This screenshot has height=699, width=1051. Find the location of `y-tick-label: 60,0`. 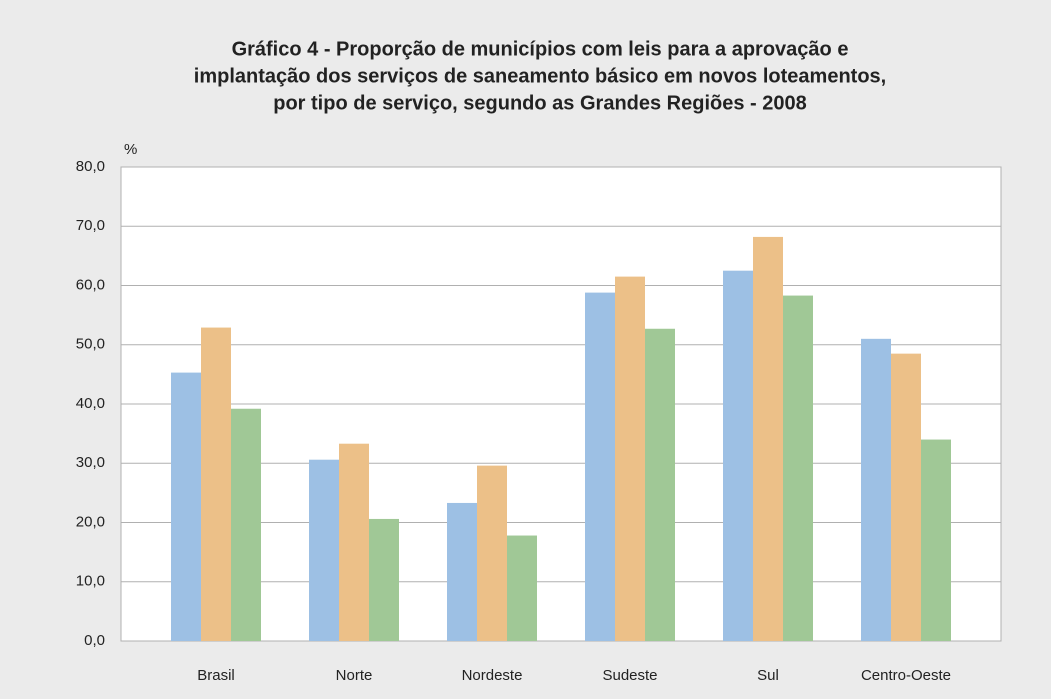

y-tick-label: 60,0 is located at coordinates (90, 284).